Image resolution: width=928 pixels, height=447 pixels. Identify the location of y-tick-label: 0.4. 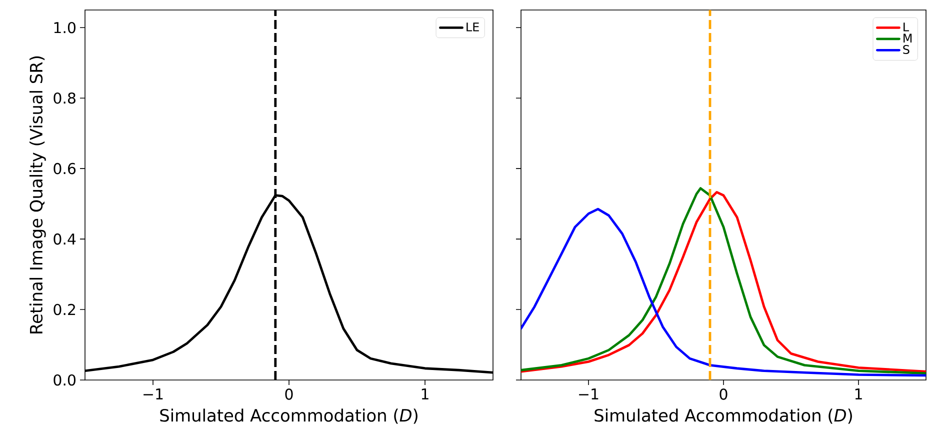
(65, 239).